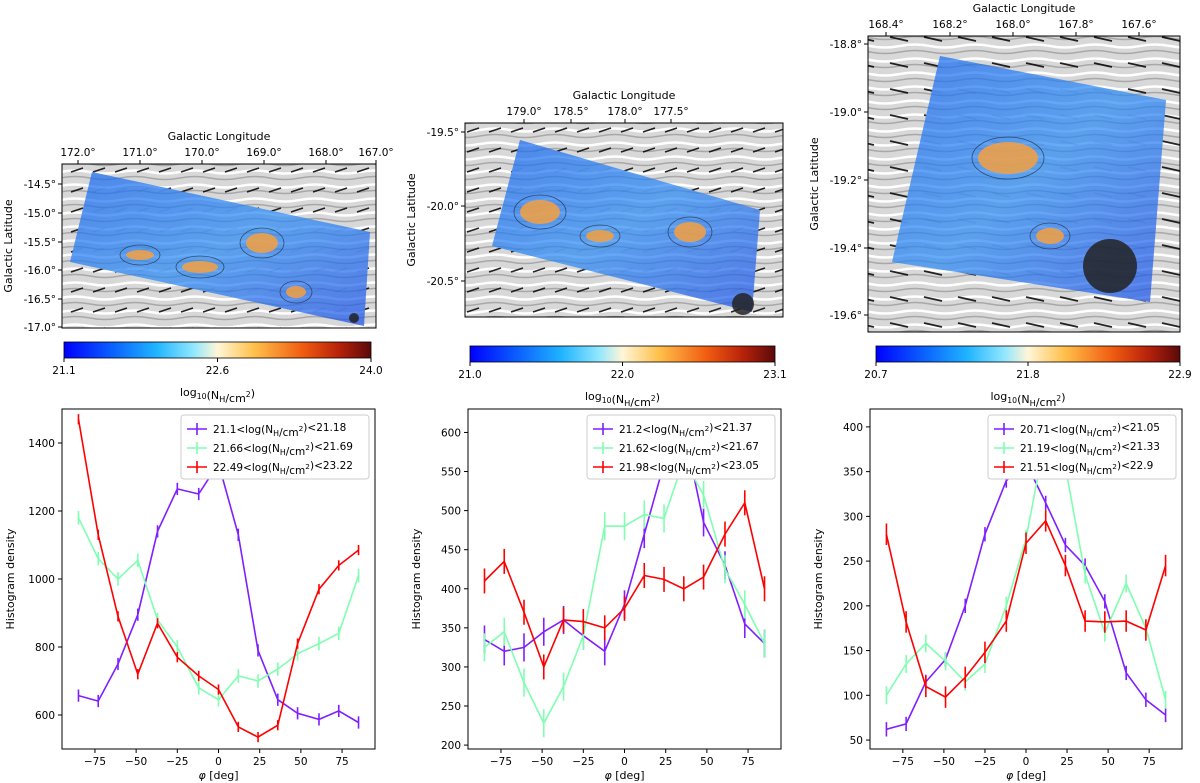  I want to click on y-tick-label: 450, so click(451, 551).